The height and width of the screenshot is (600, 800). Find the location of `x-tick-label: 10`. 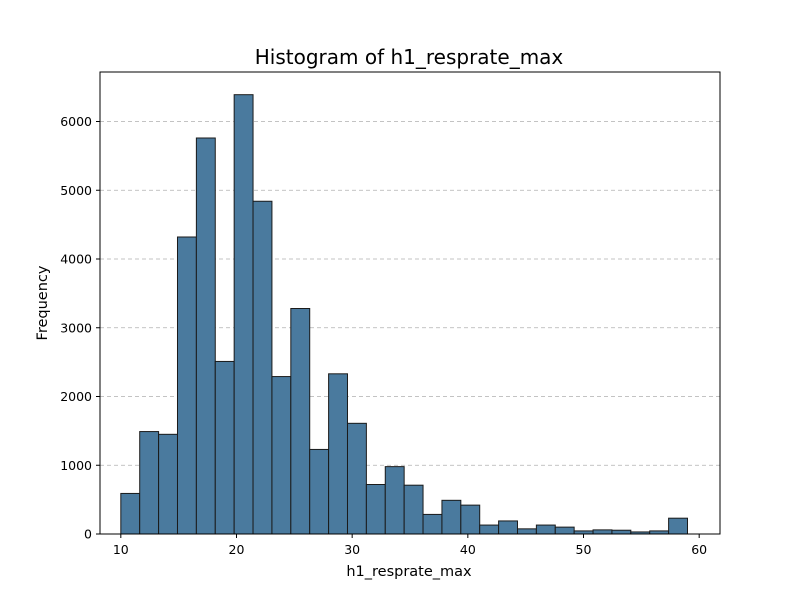

x-tick-label: 10 is located at coordinates (121, 549).